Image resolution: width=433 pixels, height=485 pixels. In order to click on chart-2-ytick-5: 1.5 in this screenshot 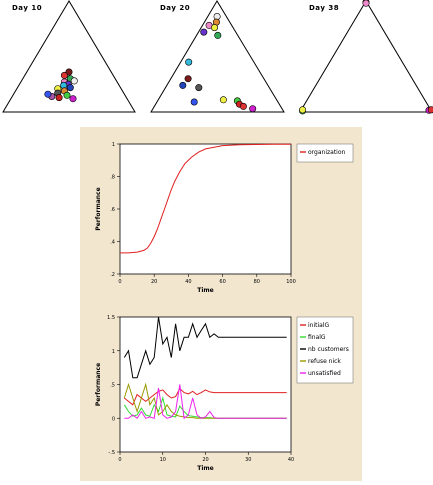, I will do `click(111, 318)`.